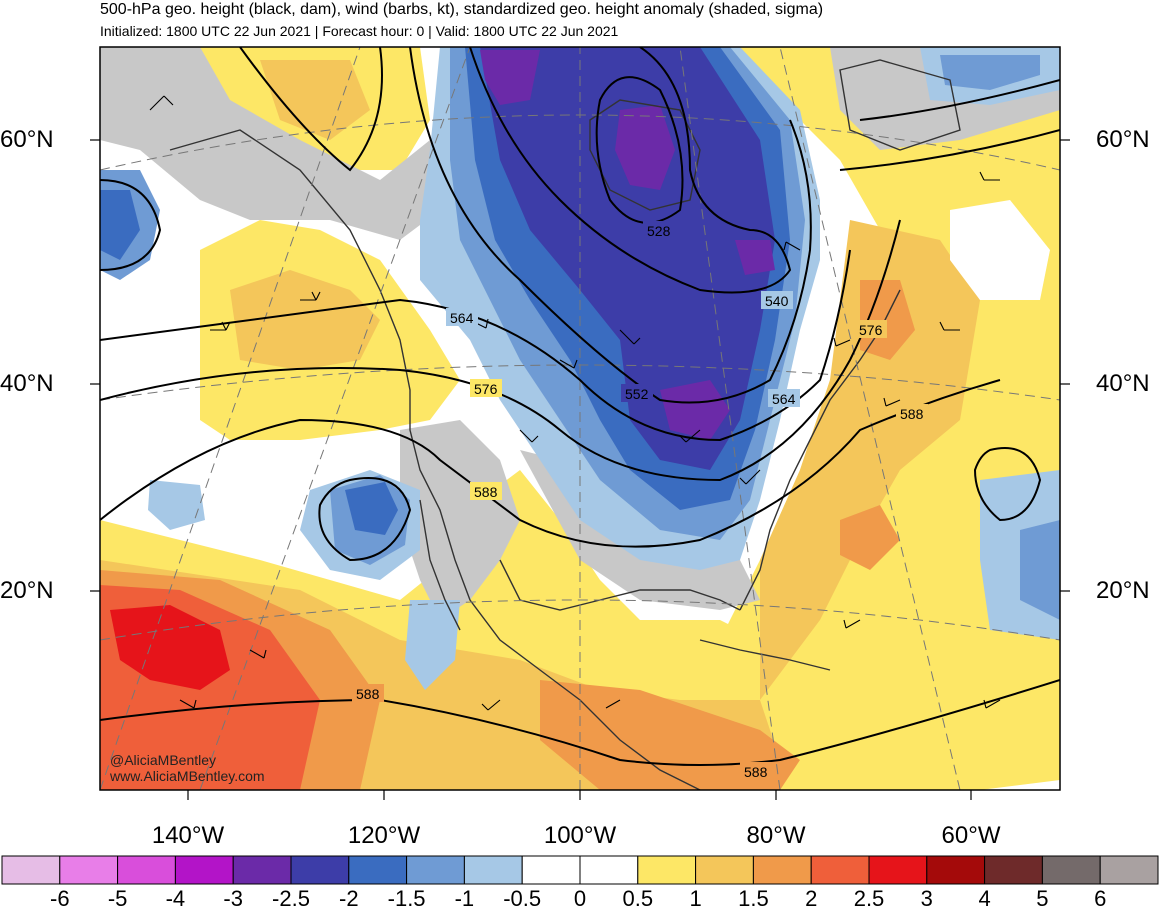 Image resolution: width=1160 pixels, height=912 pixels. I want to click on colorbar-label: 3, so click(926, 898).